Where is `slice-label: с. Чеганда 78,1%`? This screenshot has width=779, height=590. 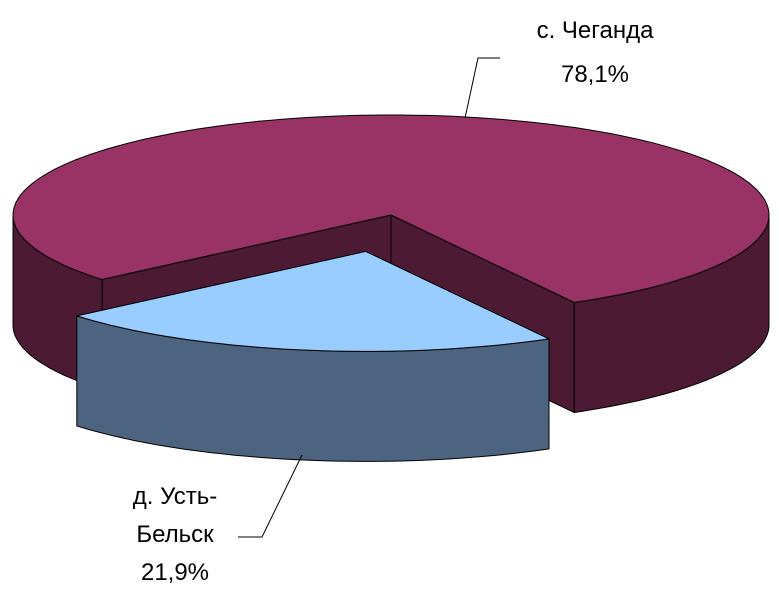 slice-label: с. Чеганда 78,1% is located at coordinates (595, 53).